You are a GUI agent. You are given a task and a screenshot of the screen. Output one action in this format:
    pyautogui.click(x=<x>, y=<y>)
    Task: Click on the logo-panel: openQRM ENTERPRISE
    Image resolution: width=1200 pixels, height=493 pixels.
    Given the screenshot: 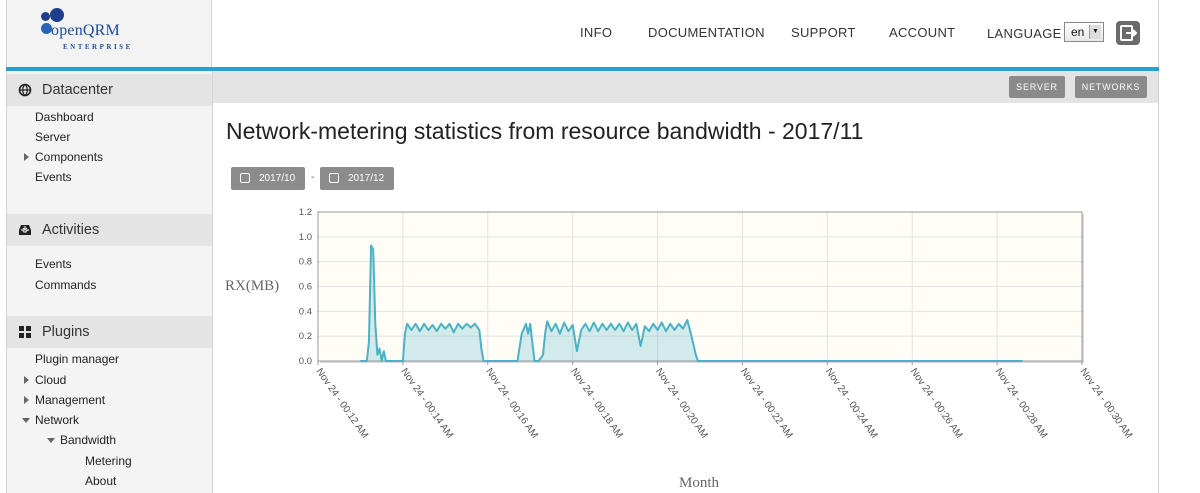 What is the action you would take?
    pyautogui.click(x=109, y=33)
    